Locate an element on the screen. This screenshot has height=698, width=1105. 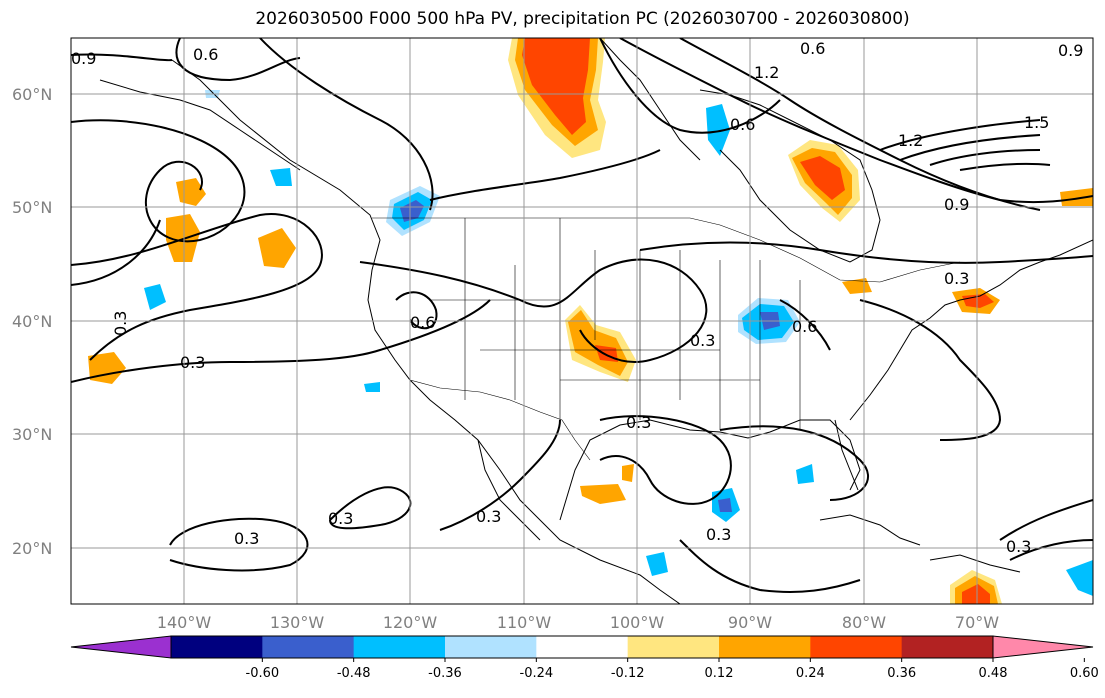
colorbar-tick-label: -0.60 is located at coordinates (263, 673).